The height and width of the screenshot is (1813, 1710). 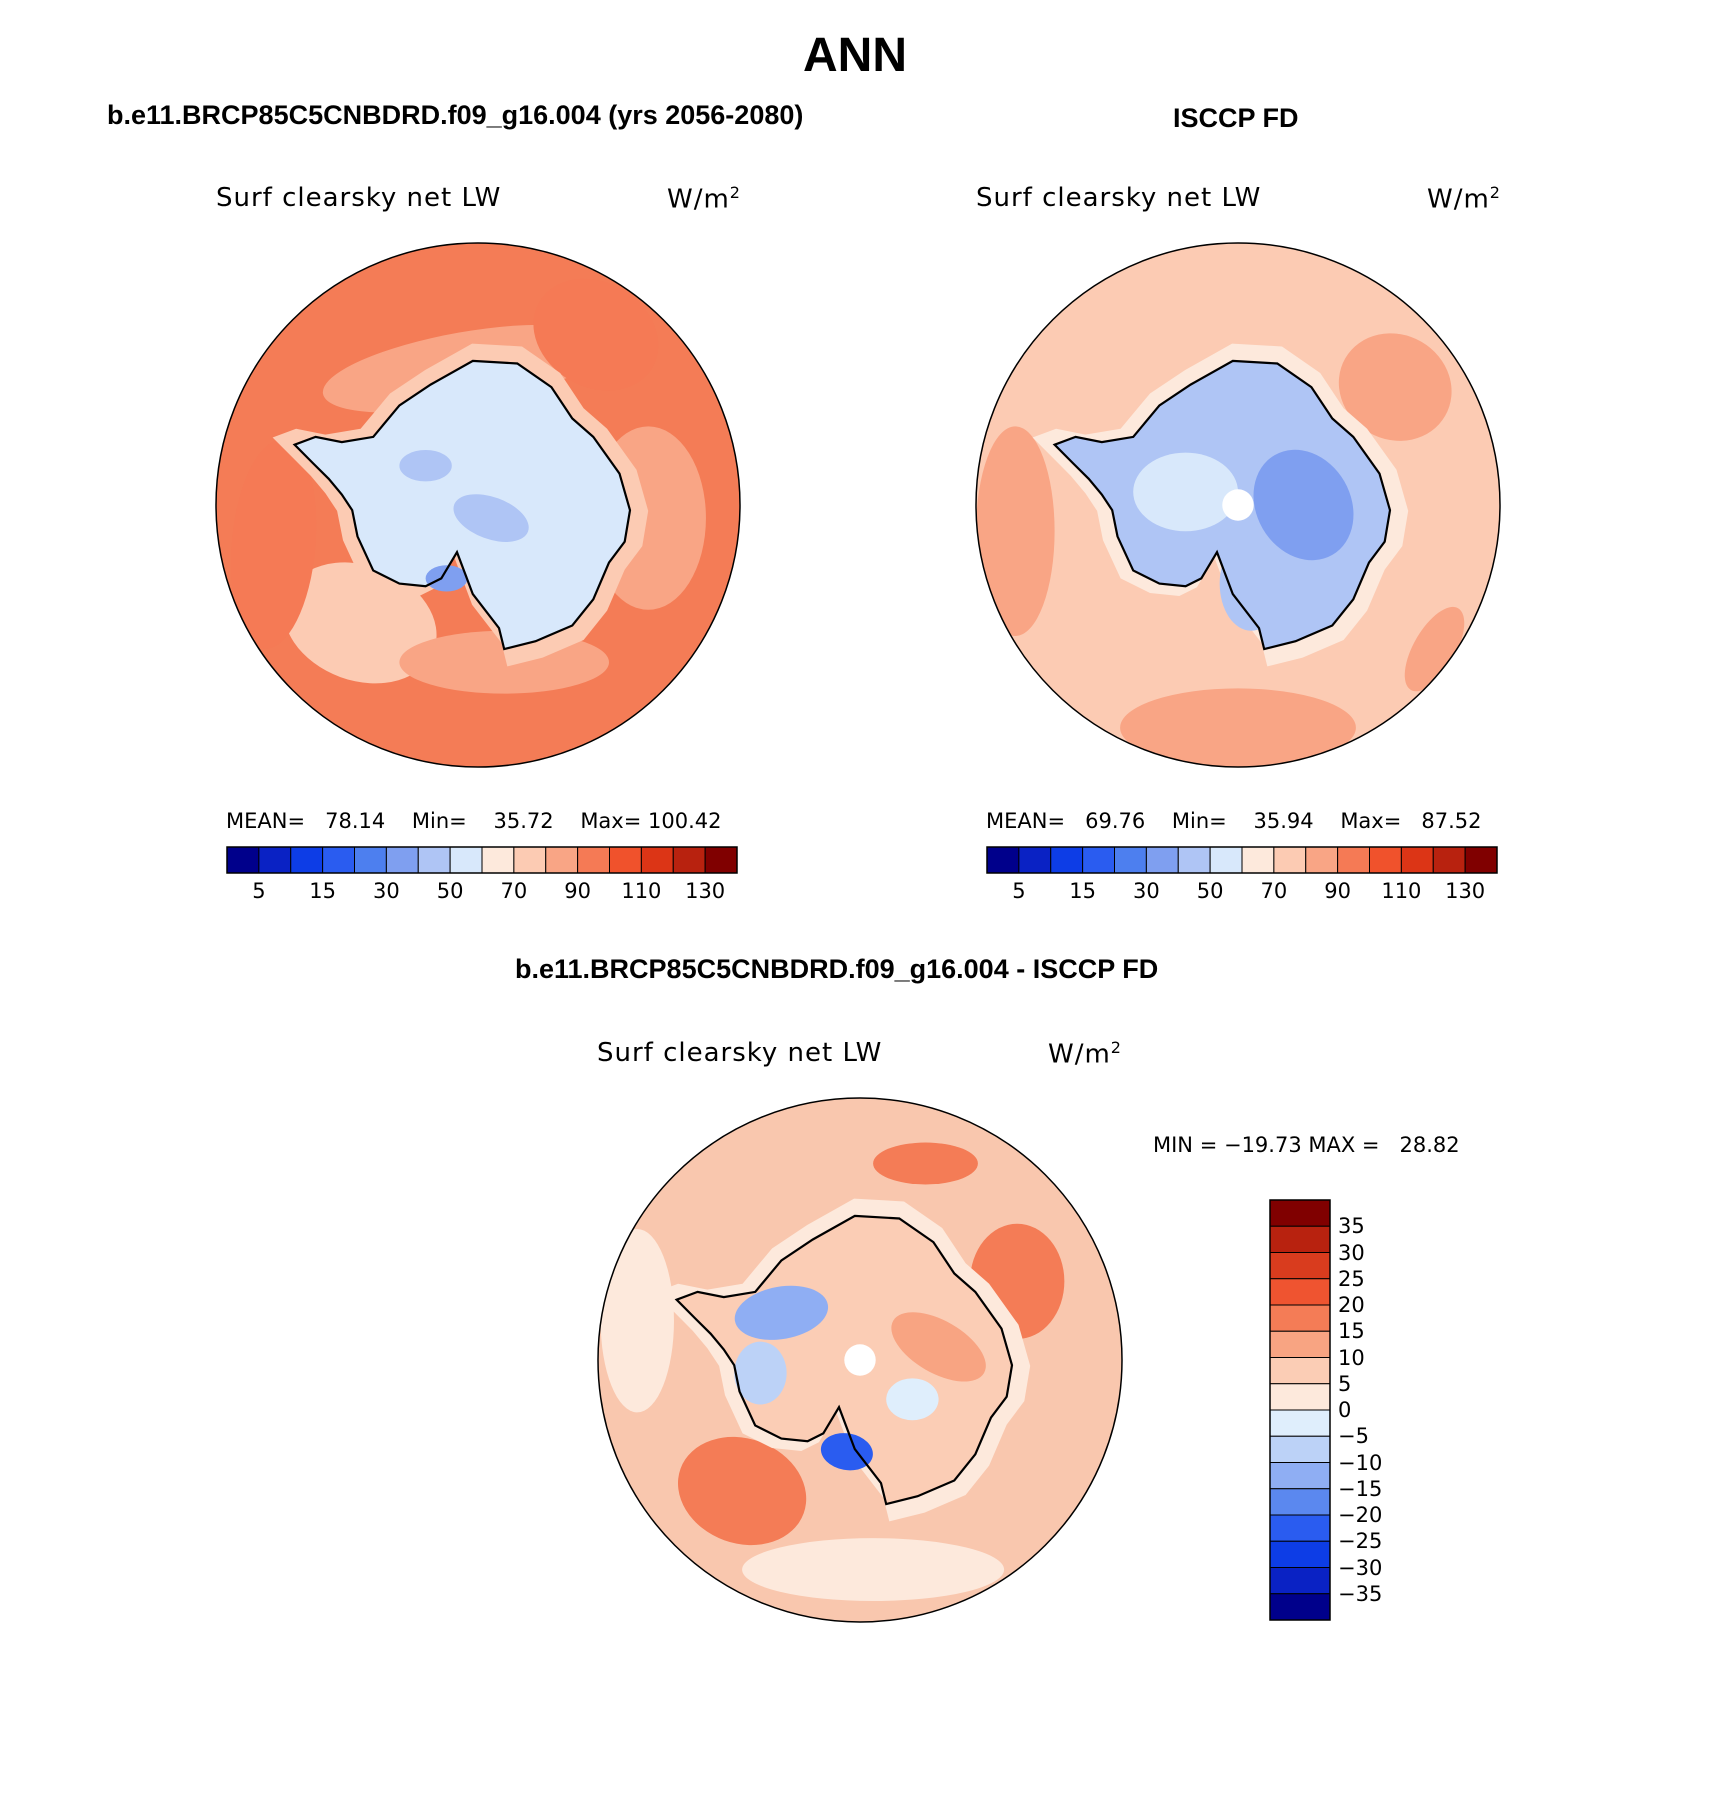 I want to click on diff-colorbar-tick-label: 20, so click(x=1351, y=1305).